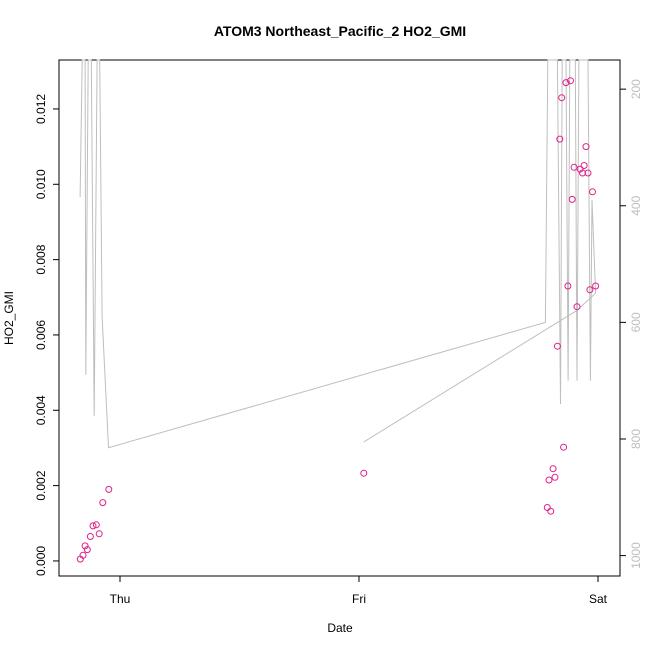 The image size is (650, 655). I want to click on right-axis-tick-label: 800, so click(636, 439).